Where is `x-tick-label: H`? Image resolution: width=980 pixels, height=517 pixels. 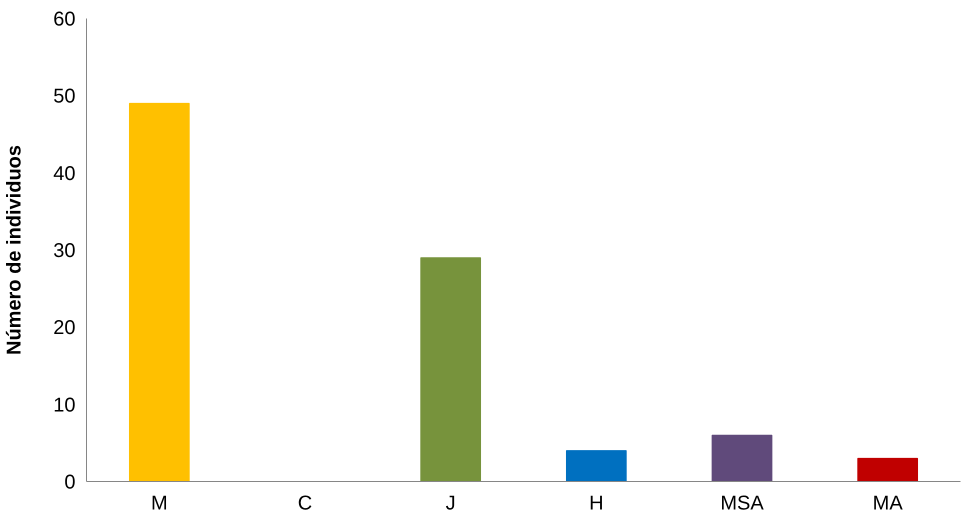
x-tick-label: H is located at coordinates (596, 503).